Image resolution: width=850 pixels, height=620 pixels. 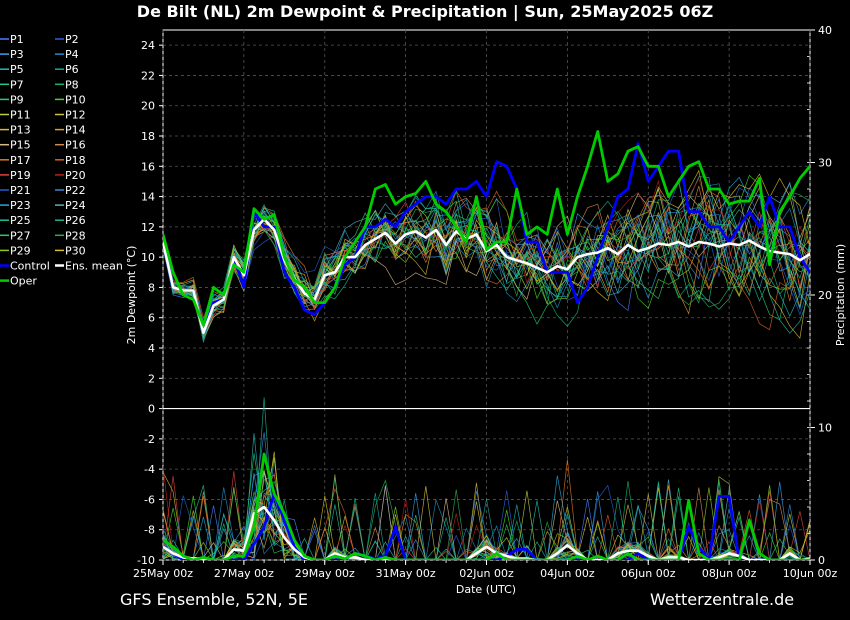 What do you see at coordinates (648, 573) in the screenshot?
I see `tick-label-x: 06Jun 00z` at bounding box center [648, 573].